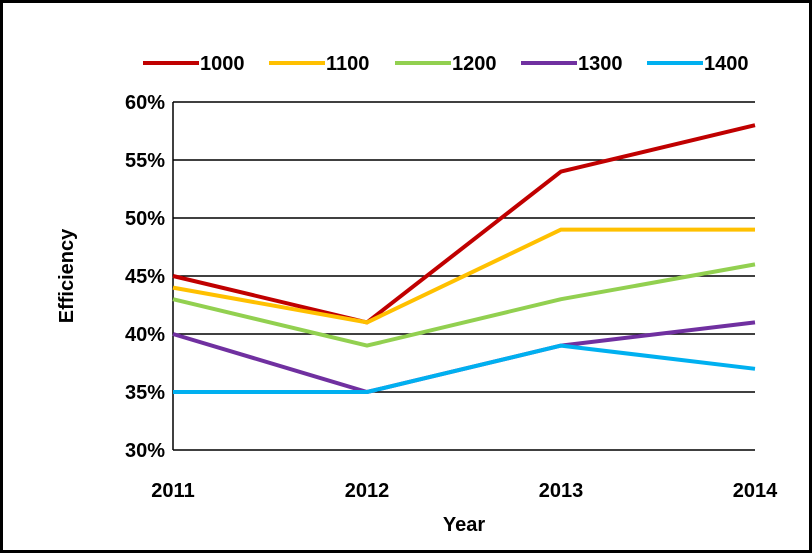  I want to click on legend-label: 1200, so click(474, 64).